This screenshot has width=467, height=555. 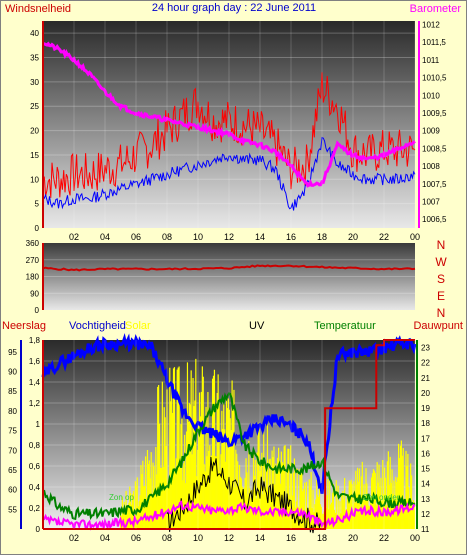 I want to click on y-tick-label: 14, so click(x=425, y=484).